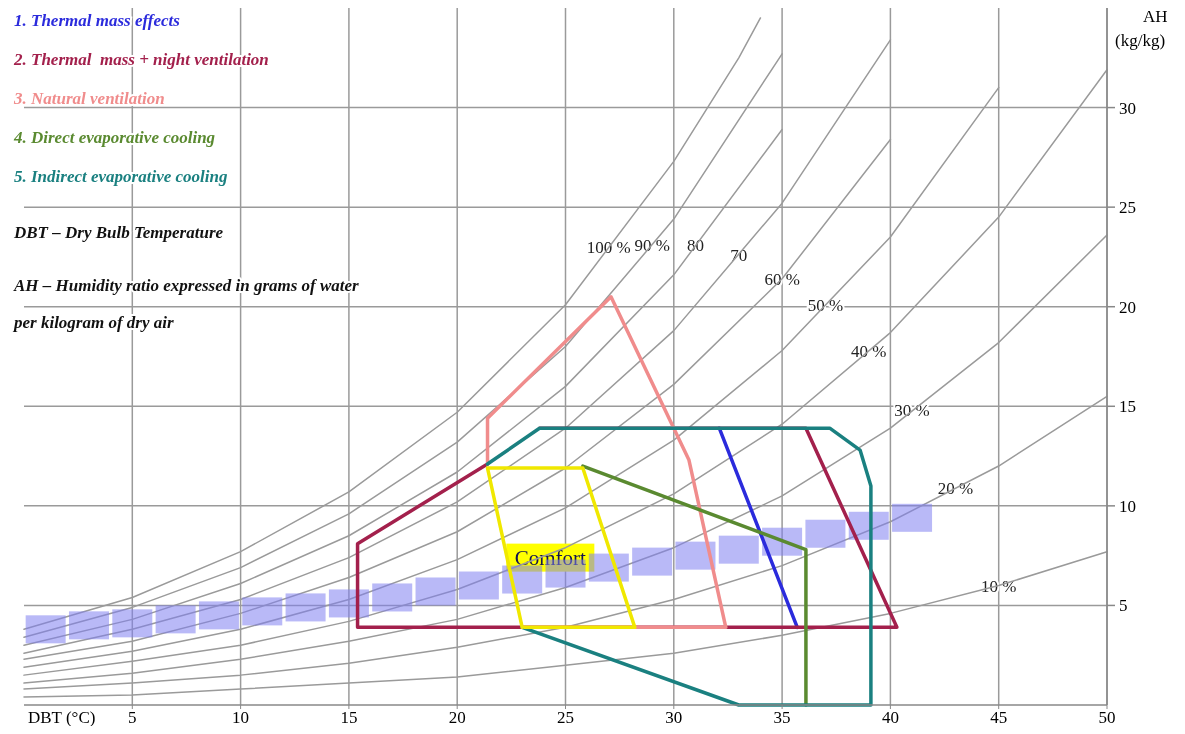  I want to click on y-tick-label: 25, so click(1127, 208).